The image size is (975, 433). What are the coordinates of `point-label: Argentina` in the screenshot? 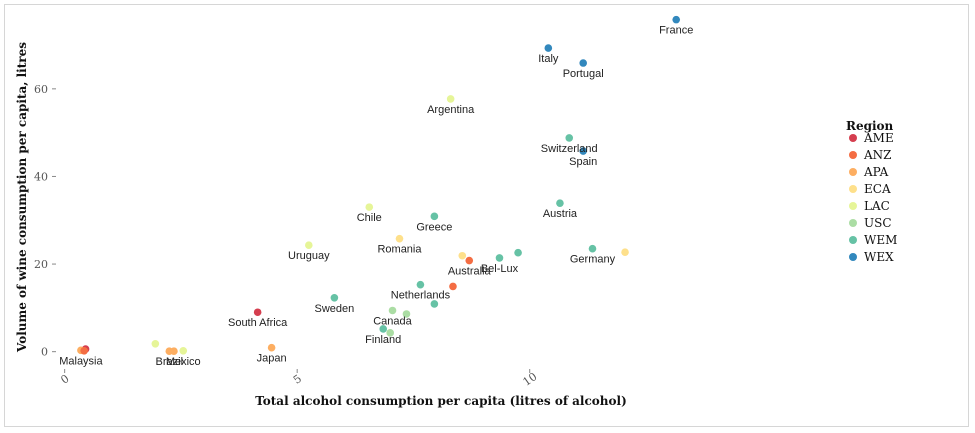 It's located at (451, 110).